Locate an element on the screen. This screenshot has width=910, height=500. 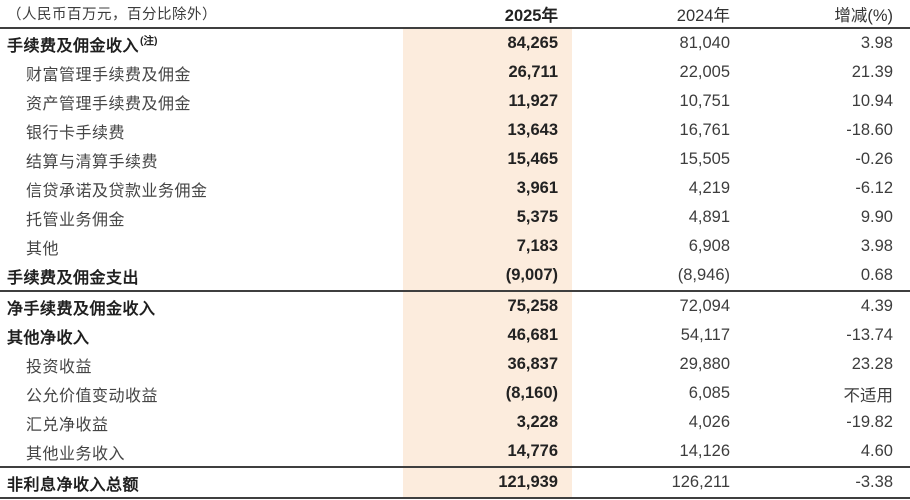
row-note-superscript: (注) is located at coordinates (149, 41).